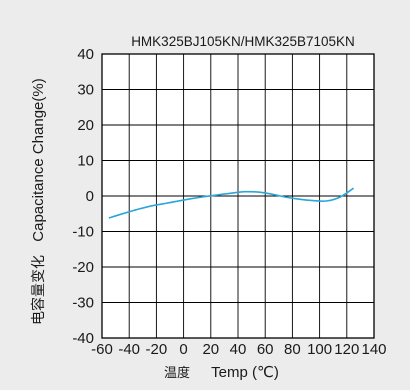 This screenshot has height=390, width=410. What do you see at coordinates (245, 372) in the screenshot?
I see `x-axis-label-en: Temp (℃)` at bounding box center [245, 372].